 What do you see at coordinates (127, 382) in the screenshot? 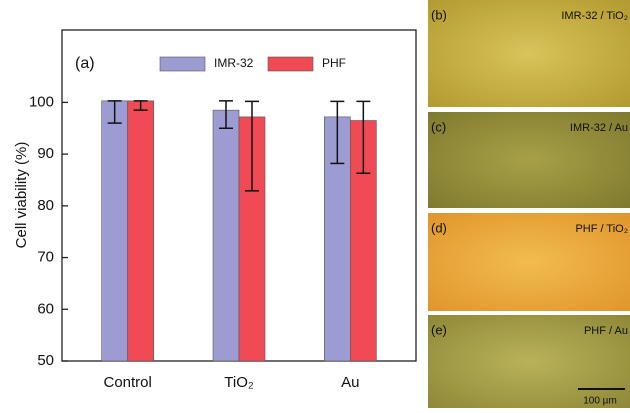
I see `x-tick-label: Control` at bounding box center [127, 382].